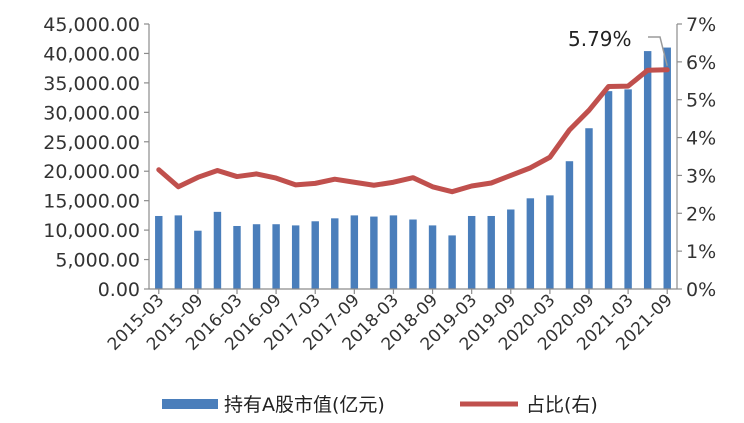  Describe the element at coordinates (701, 252) in the screenshot. I see `right-tick-label: 1%` at that location.